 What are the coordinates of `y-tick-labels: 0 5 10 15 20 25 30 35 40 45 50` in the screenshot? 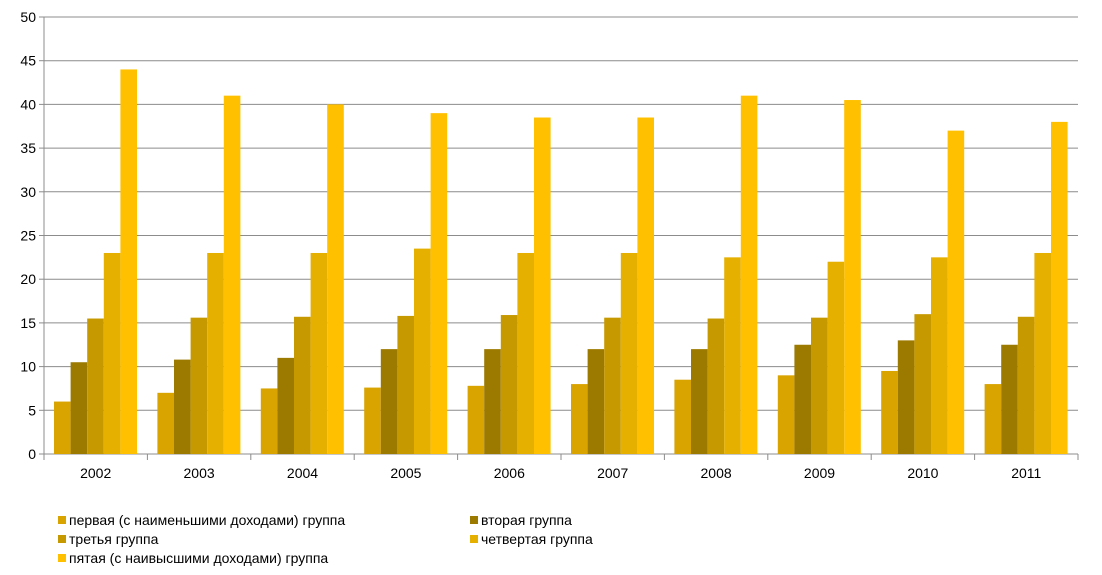 It's located at (28, 235).